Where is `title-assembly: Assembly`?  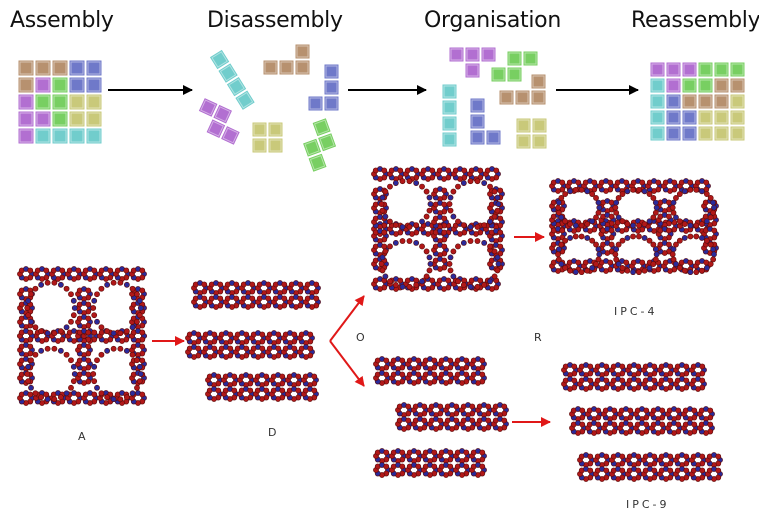
title-assembly: Assembly is located at coordinates (62, 20).